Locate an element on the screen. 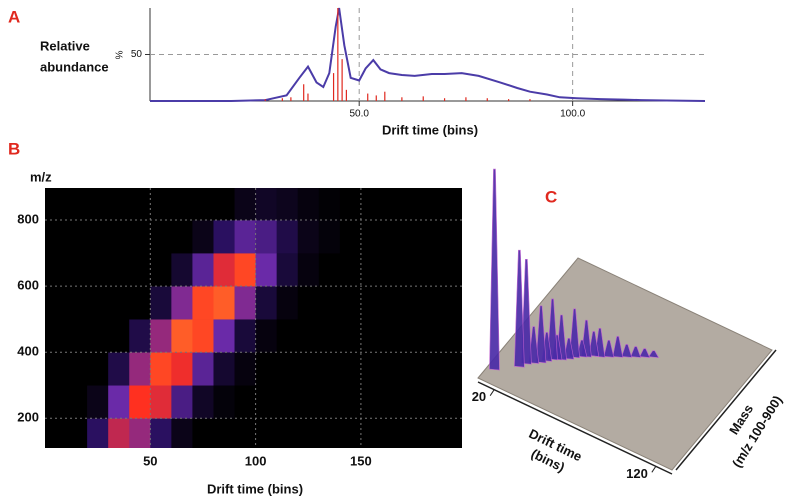  y-tick-label: 400 is located at coordinates (28, 351).